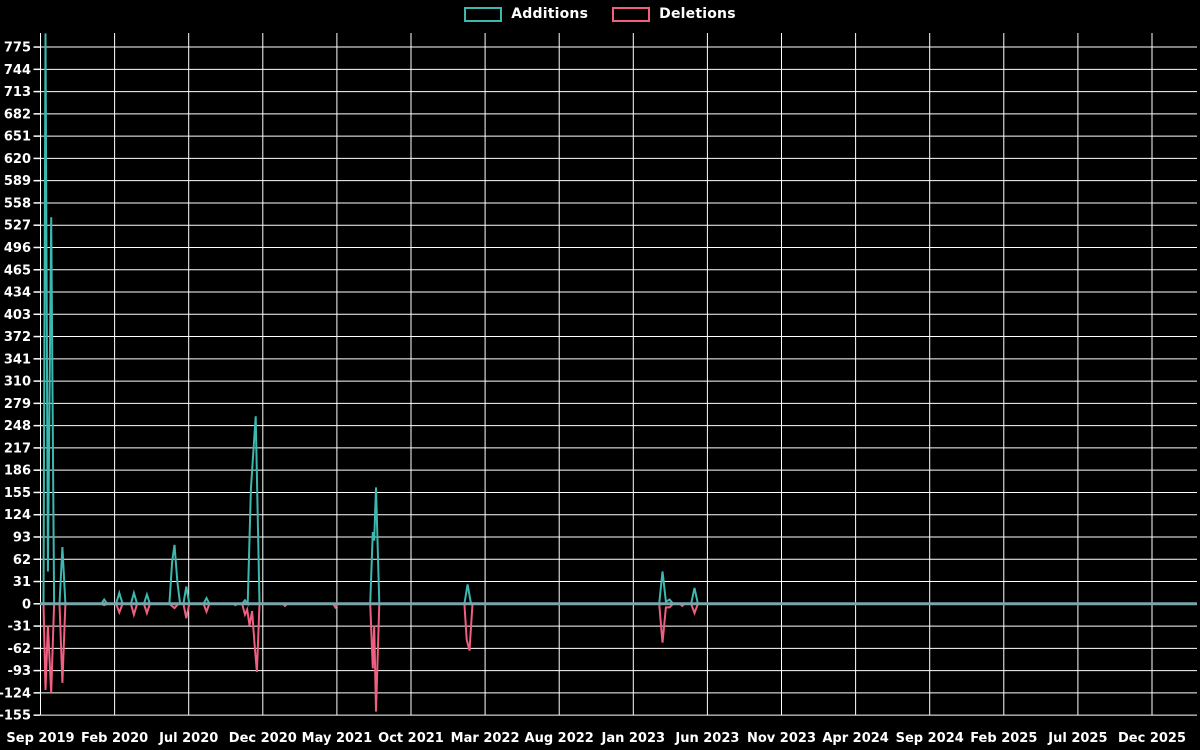  What do you see at coordinates (20, 671) in the screenshot?
I see `y-axis-tick-label: -93` at bounding box center [20, 671].